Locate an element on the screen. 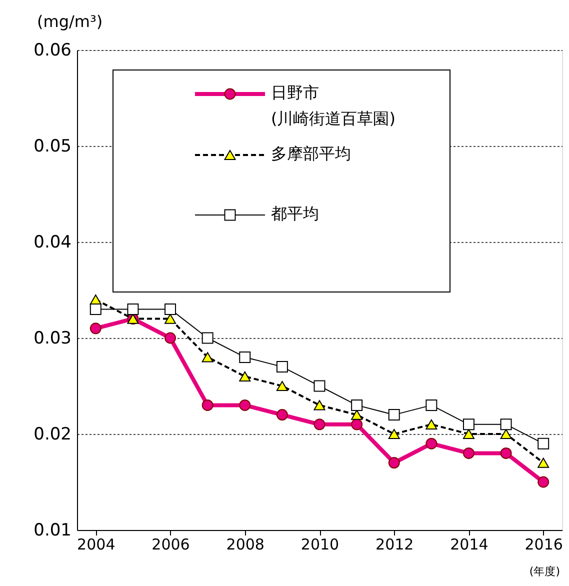  x-tick-label: 2010 is located at coordinates (320, 545).